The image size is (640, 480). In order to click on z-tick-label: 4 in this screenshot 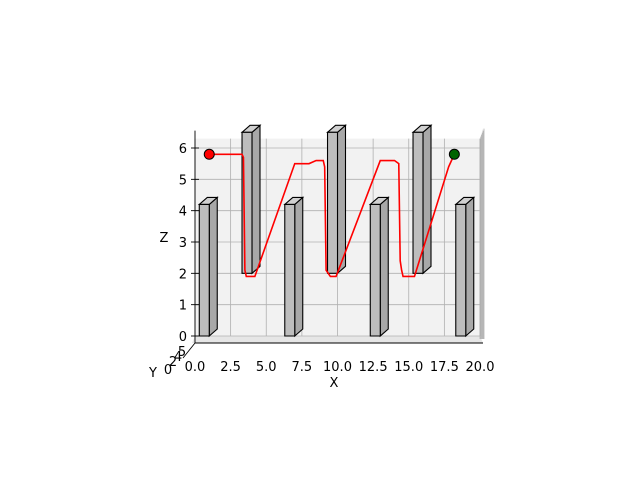, I will do `click(183, 212)`.